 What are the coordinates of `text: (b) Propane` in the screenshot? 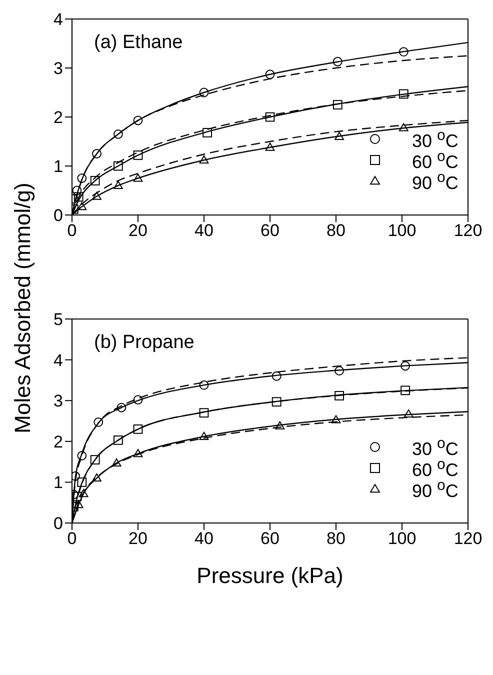 It's located at (144, 343).